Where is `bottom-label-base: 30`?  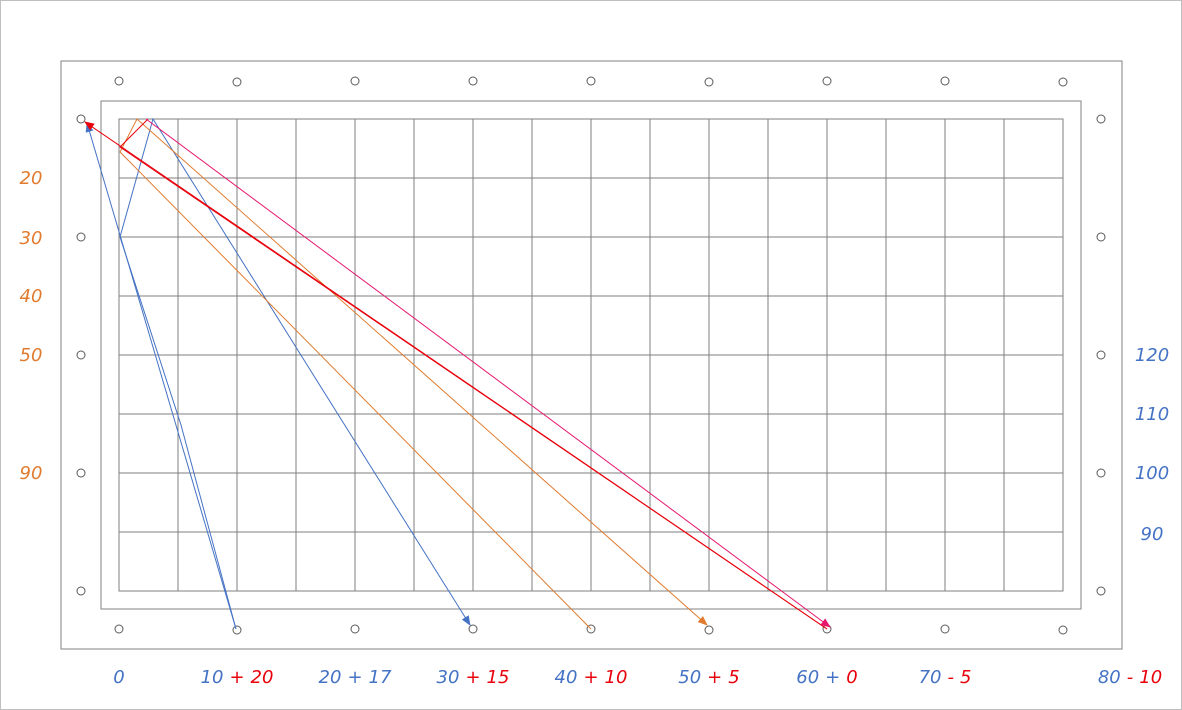 bottom-label-base: 30 is located at coordinates (448, 677).